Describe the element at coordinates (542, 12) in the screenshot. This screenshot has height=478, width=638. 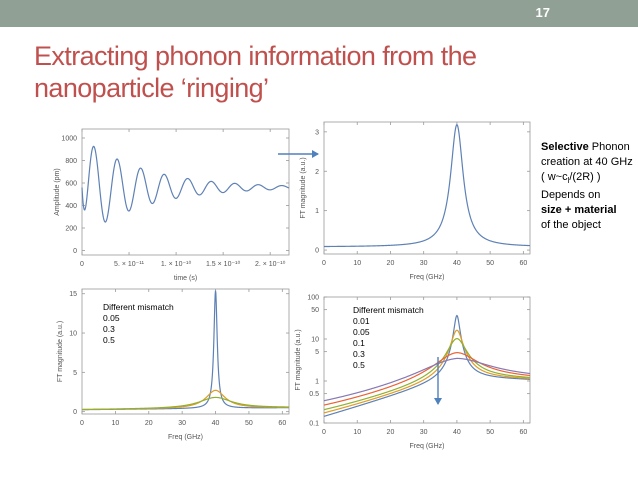
I see `slide-number: 17` at that location.